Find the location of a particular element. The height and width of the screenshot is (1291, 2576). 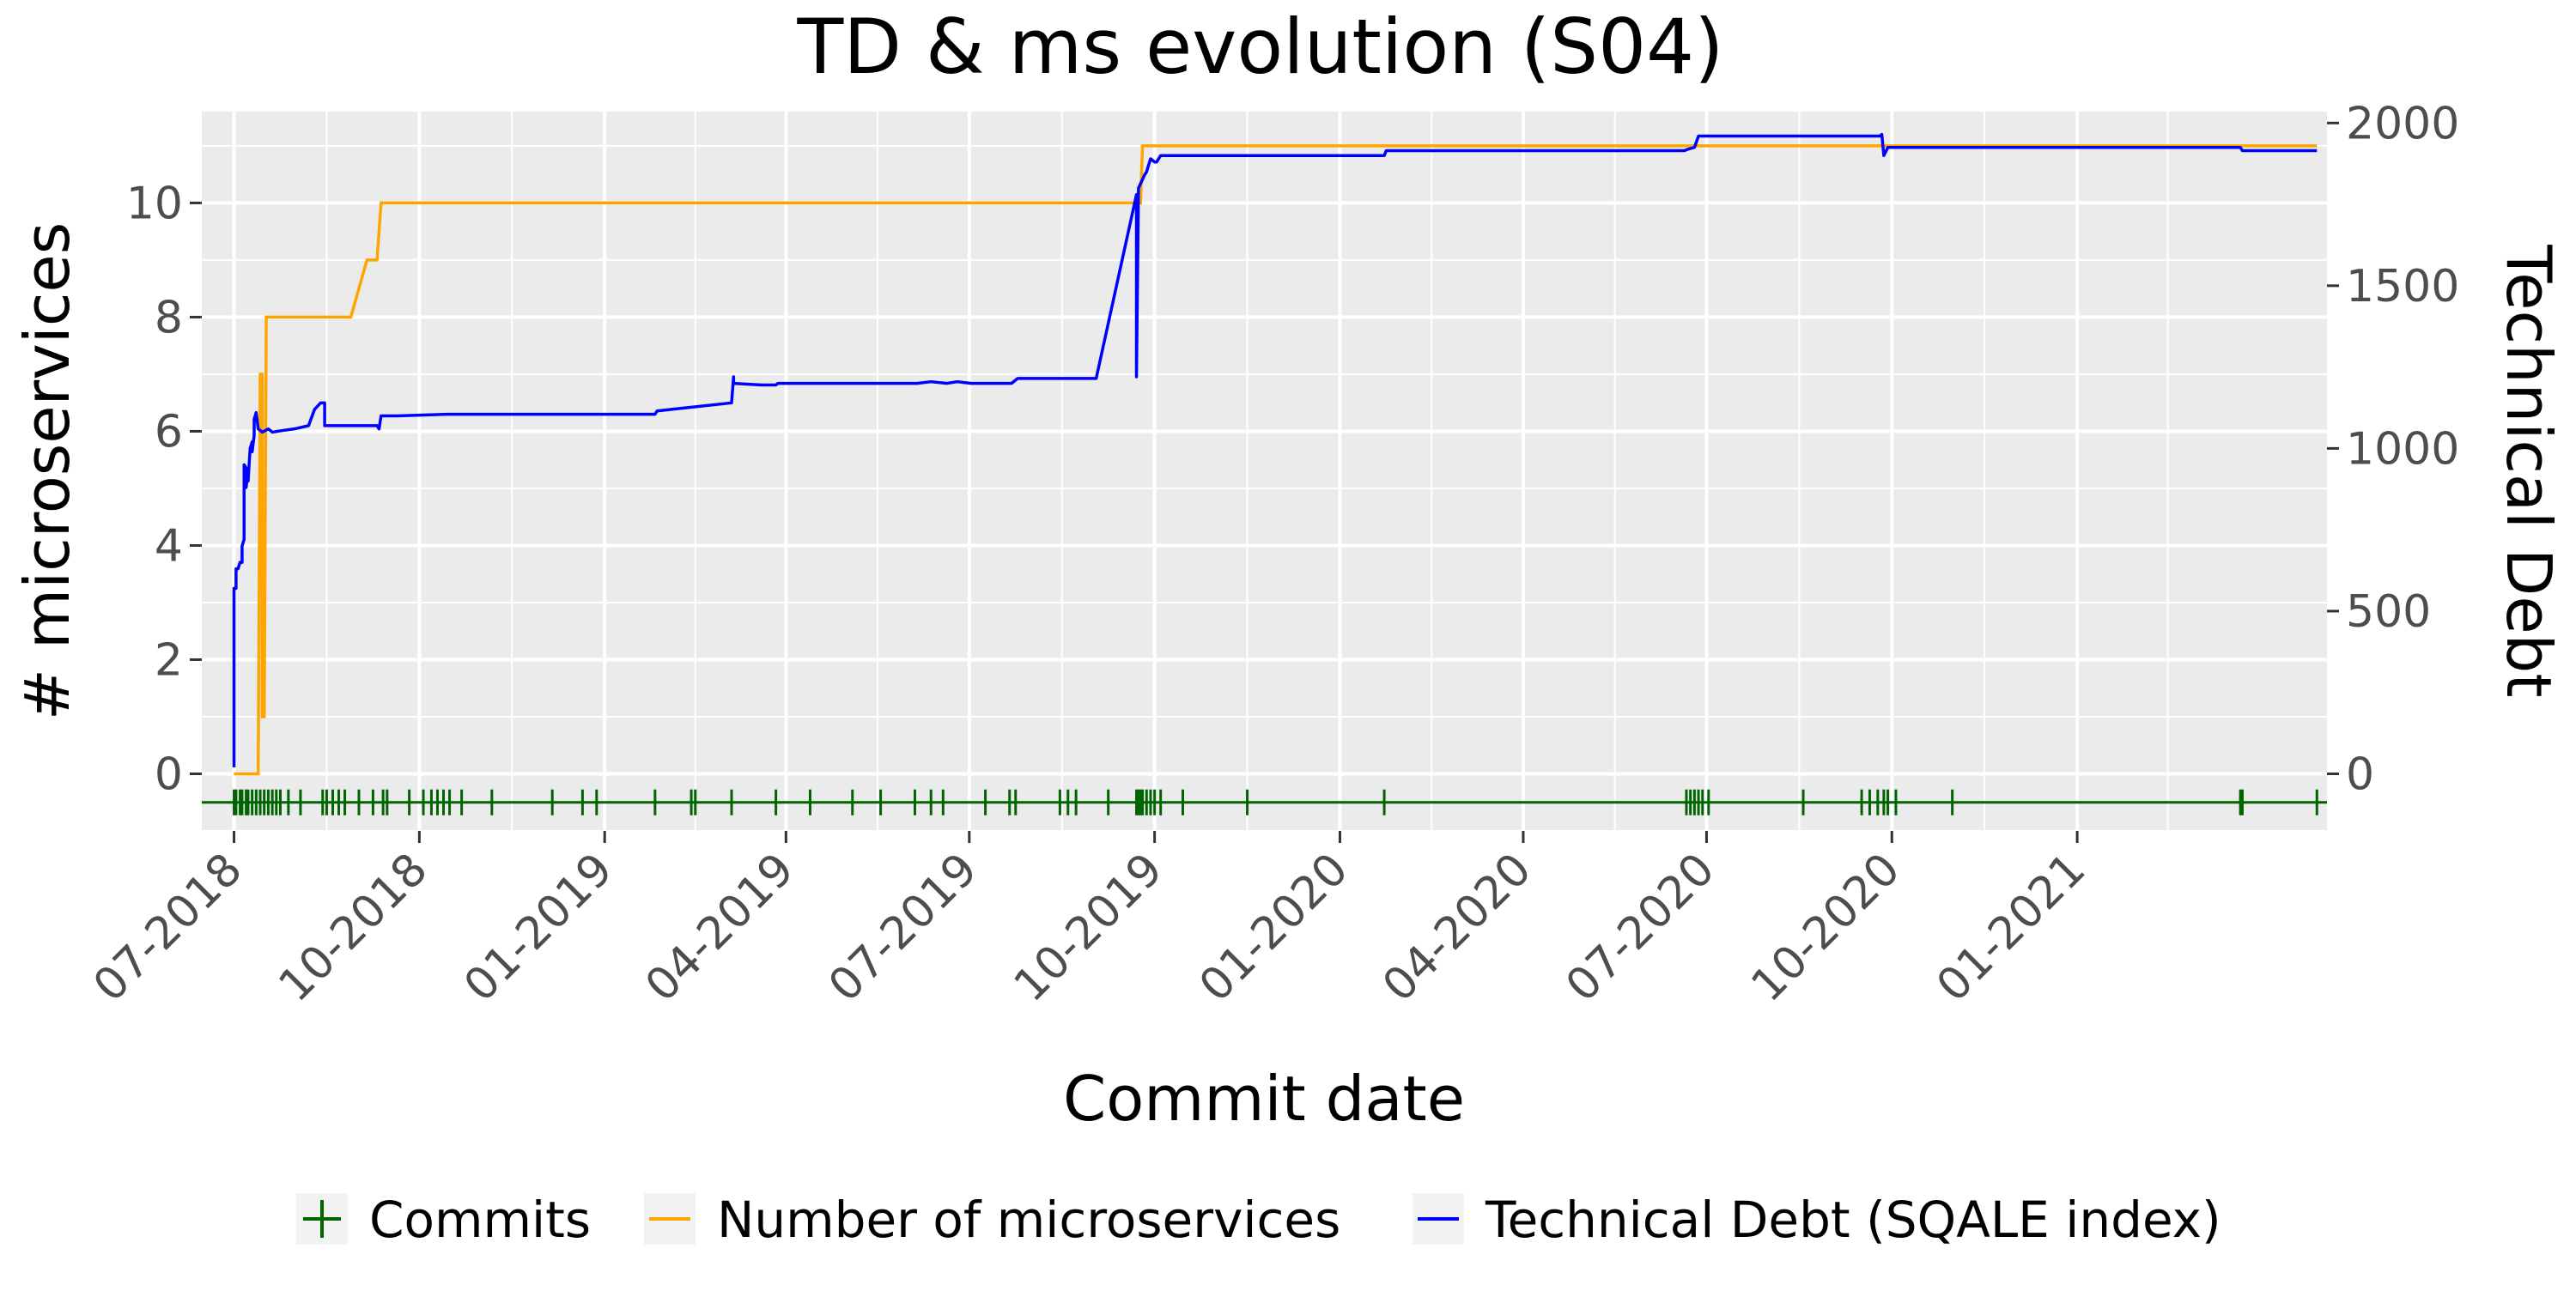

x-tick-label: 01-2021 is located at coordinates (2011, 928).